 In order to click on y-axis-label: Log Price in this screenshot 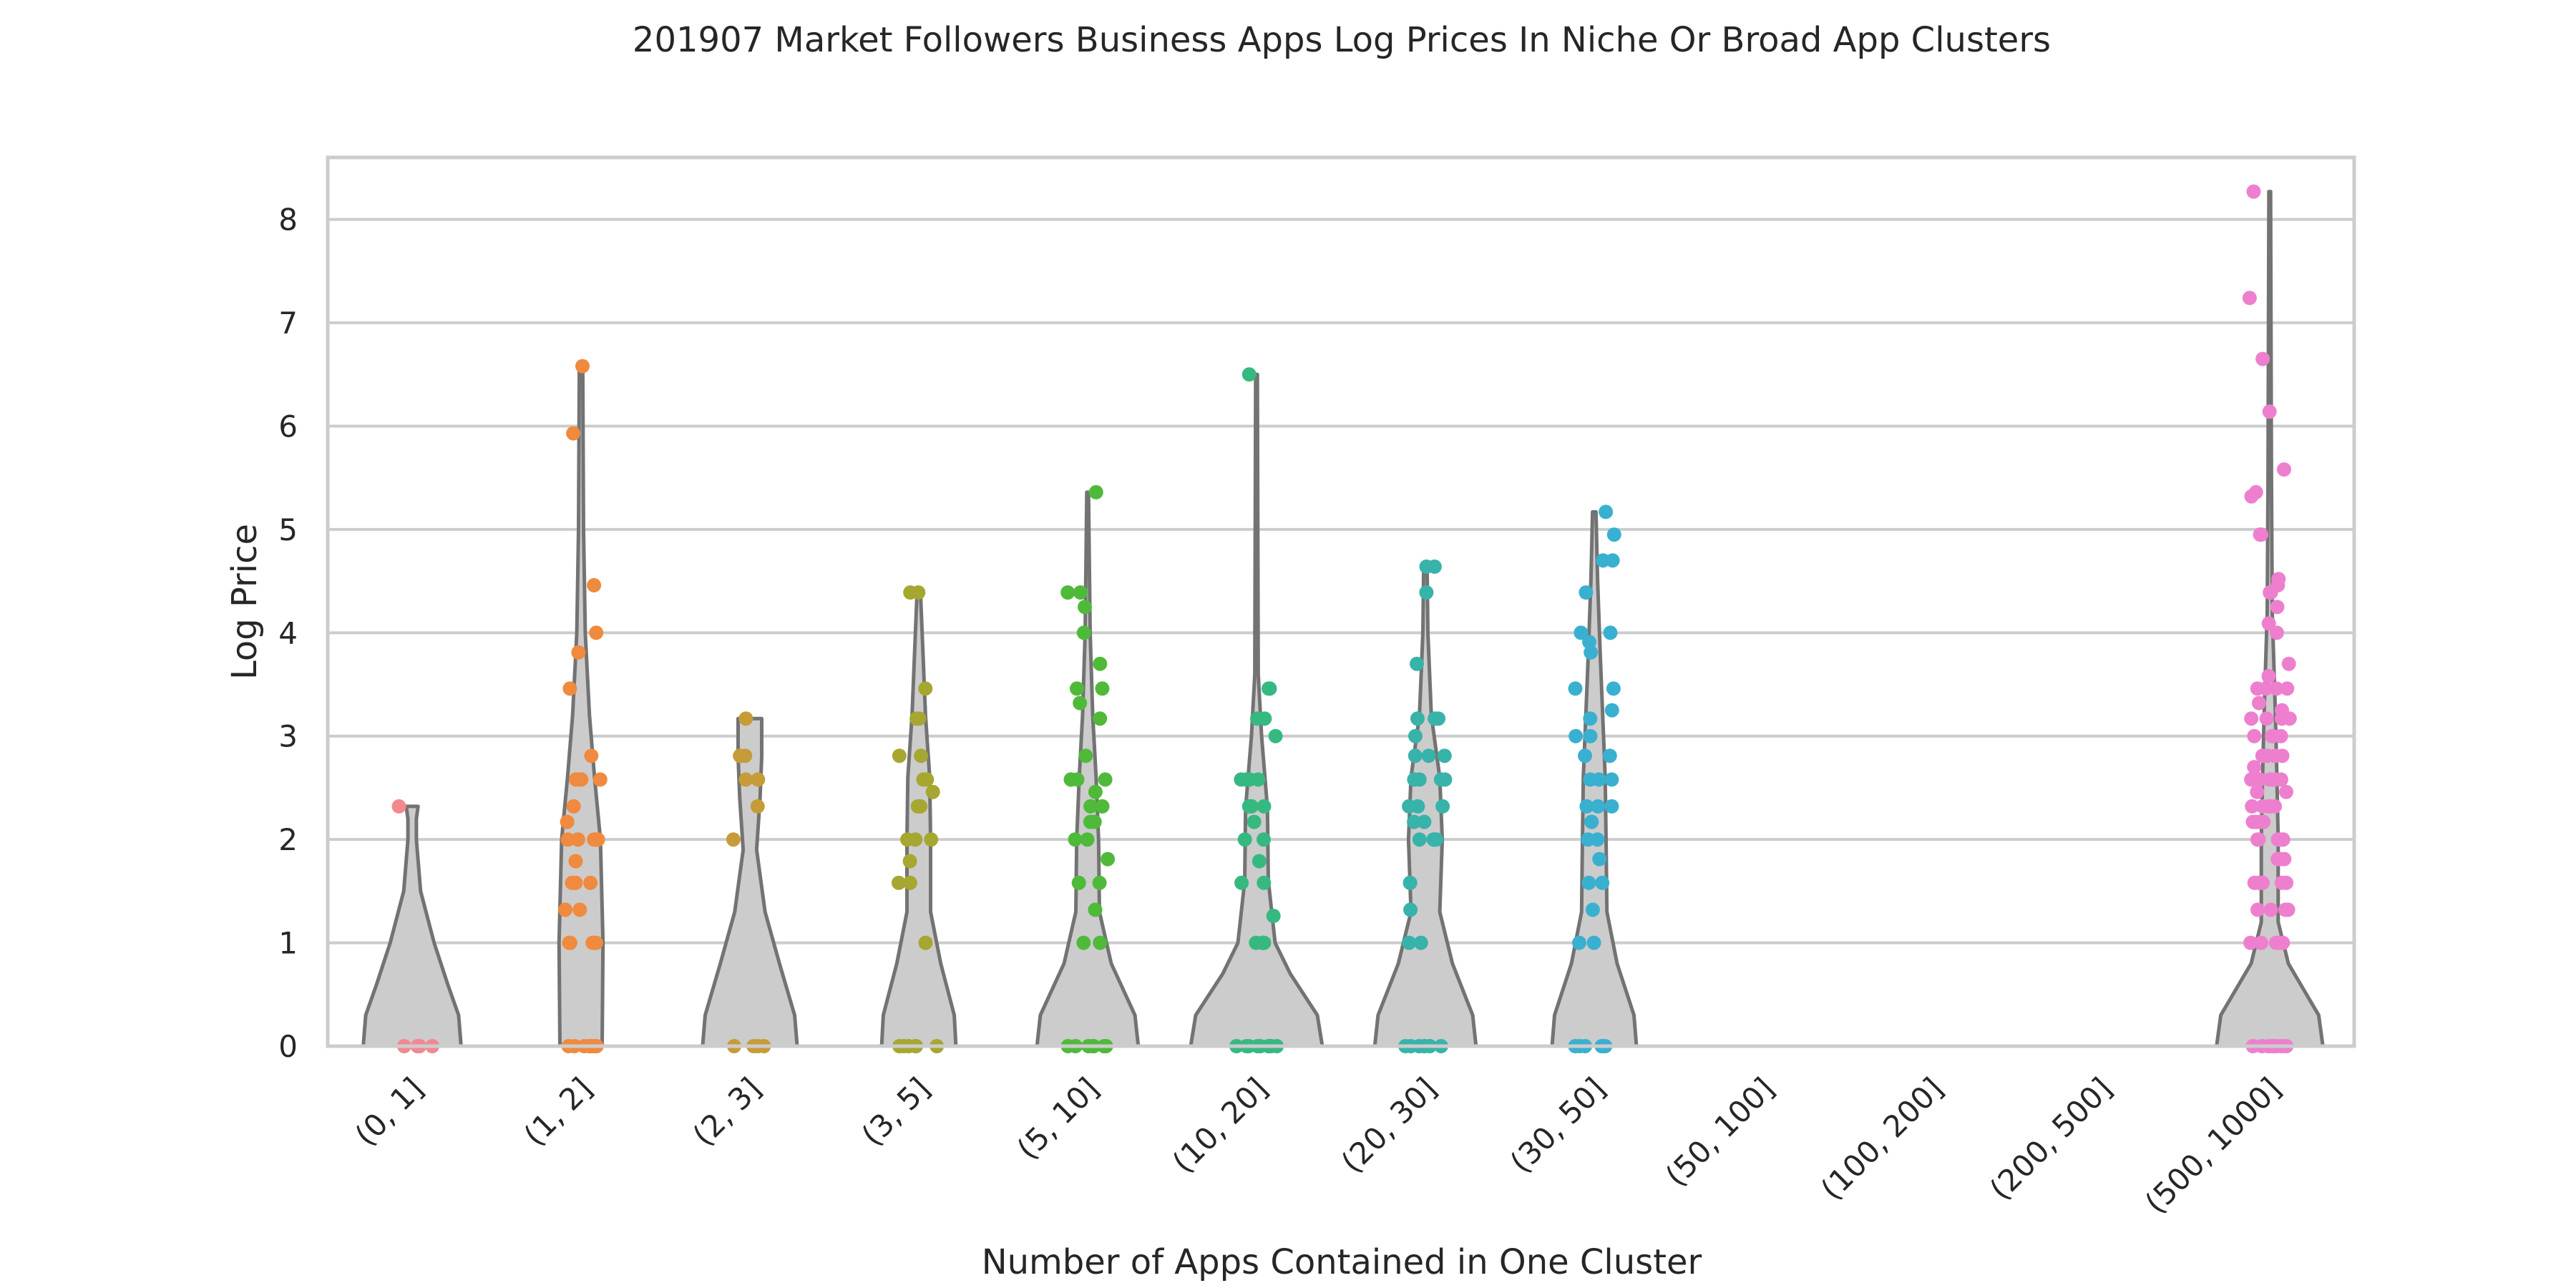, I will do `click(245, 602)`.